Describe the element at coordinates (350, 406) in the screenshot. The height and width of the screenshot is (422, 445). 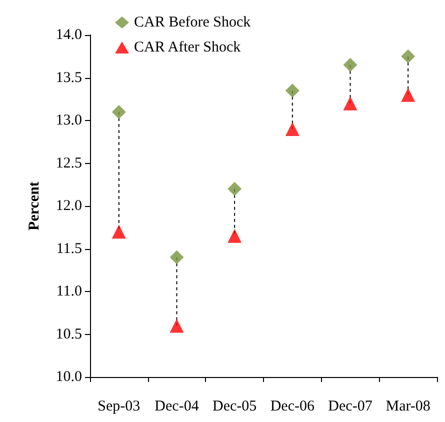
I see `x-tick-label: Dec-07` at that location.